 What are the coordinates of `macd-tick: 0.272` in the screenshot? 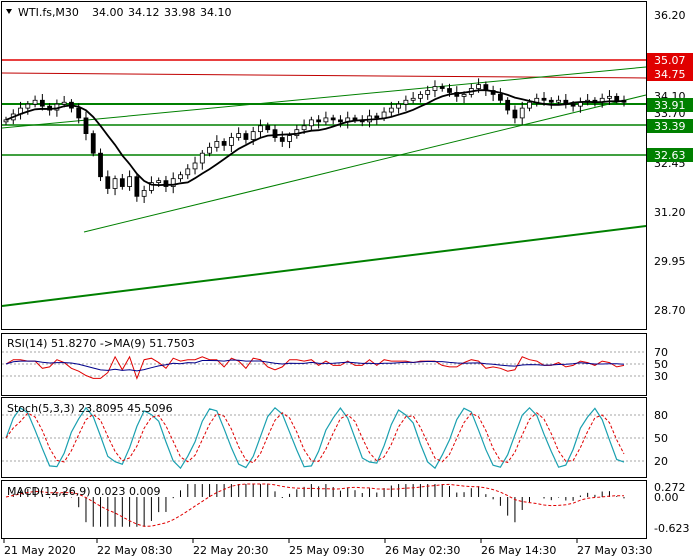 It's located at (670, 487).